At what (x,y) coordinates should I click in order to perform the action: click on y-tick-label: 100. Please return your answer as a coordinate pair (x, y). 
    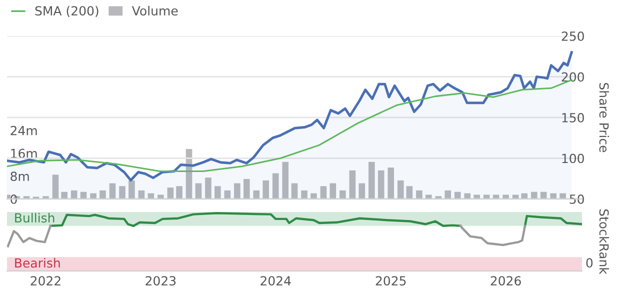
    Looking at the image, I should click on (573, 159).